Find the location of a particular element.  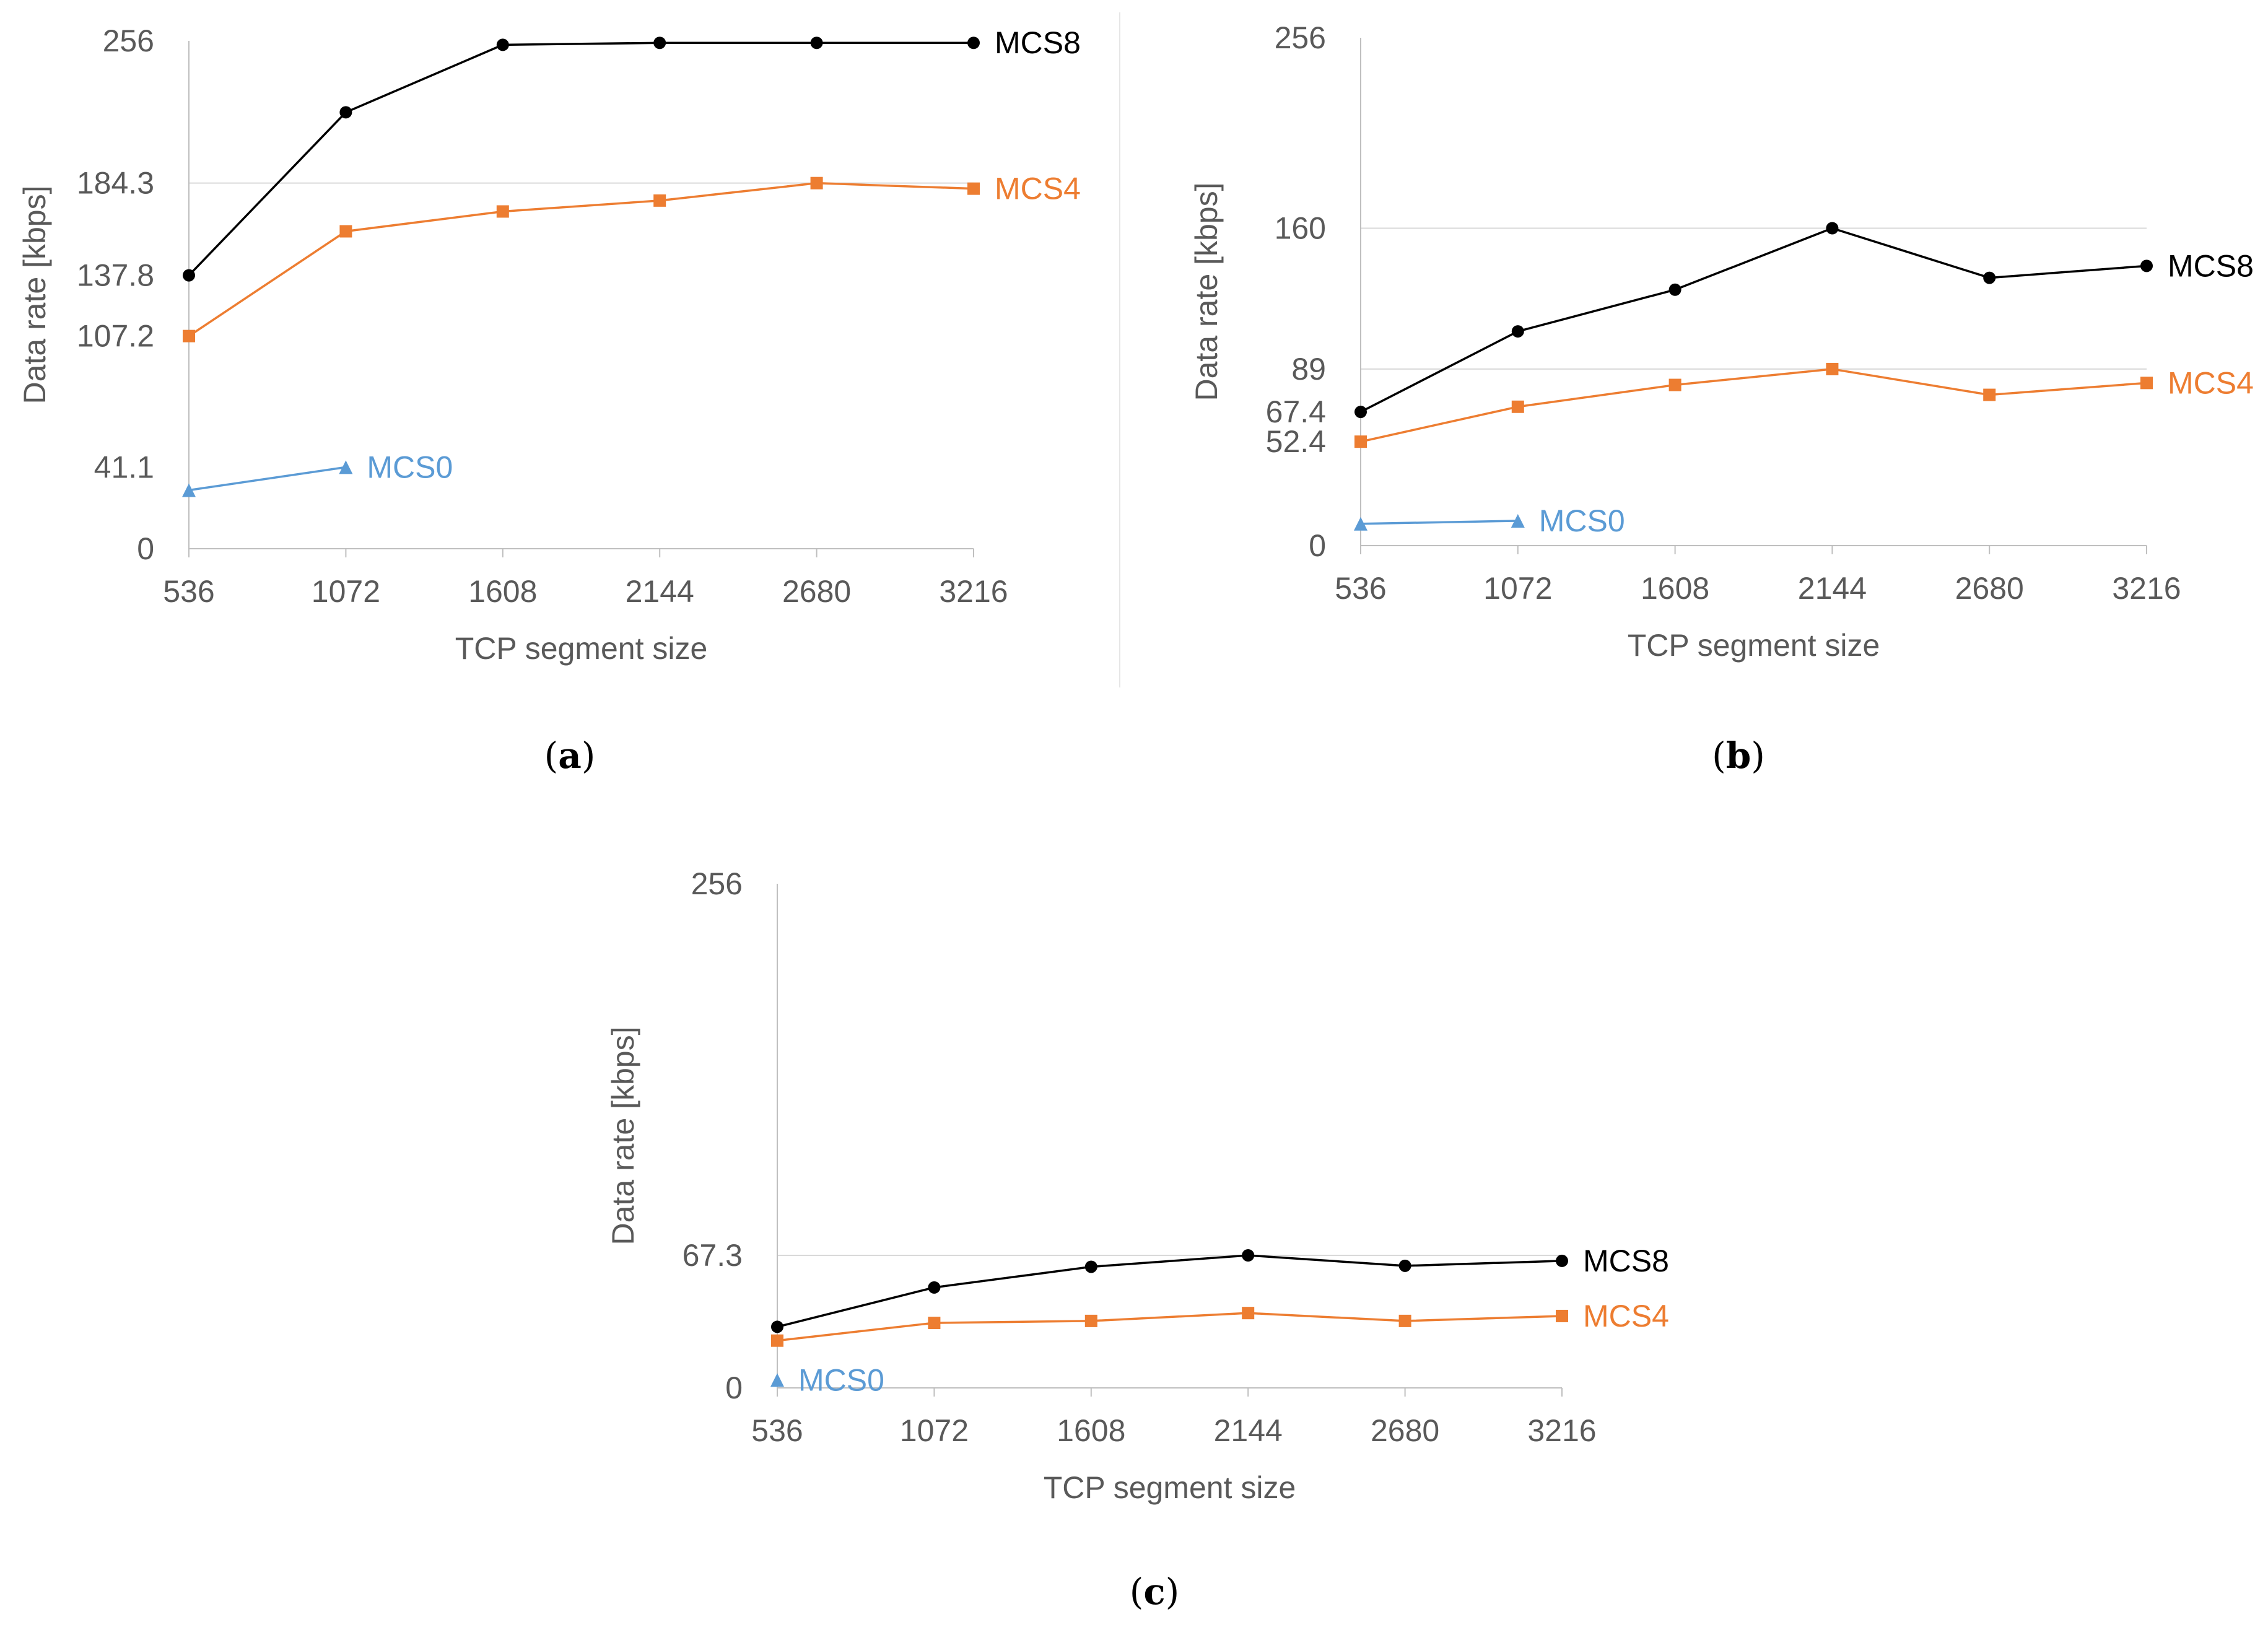

y-axis-title-b: Data rate [kbps] is located at coordinates (1206, 292).